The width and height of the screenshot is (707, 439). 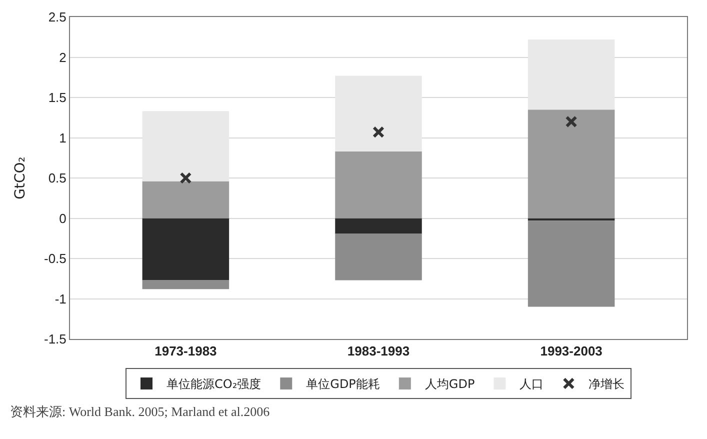 I want to click on y-tick-label: 1, so click(x=62, y=138).